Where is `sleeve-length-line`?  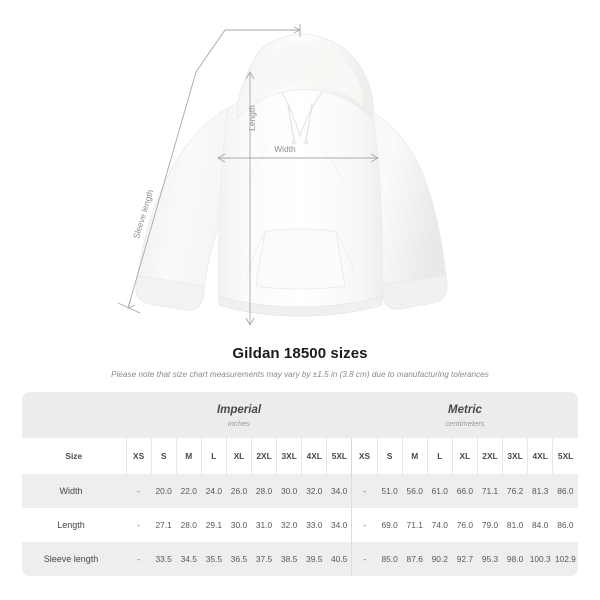 sleeve-length-line is located at coordinates (213, 169).